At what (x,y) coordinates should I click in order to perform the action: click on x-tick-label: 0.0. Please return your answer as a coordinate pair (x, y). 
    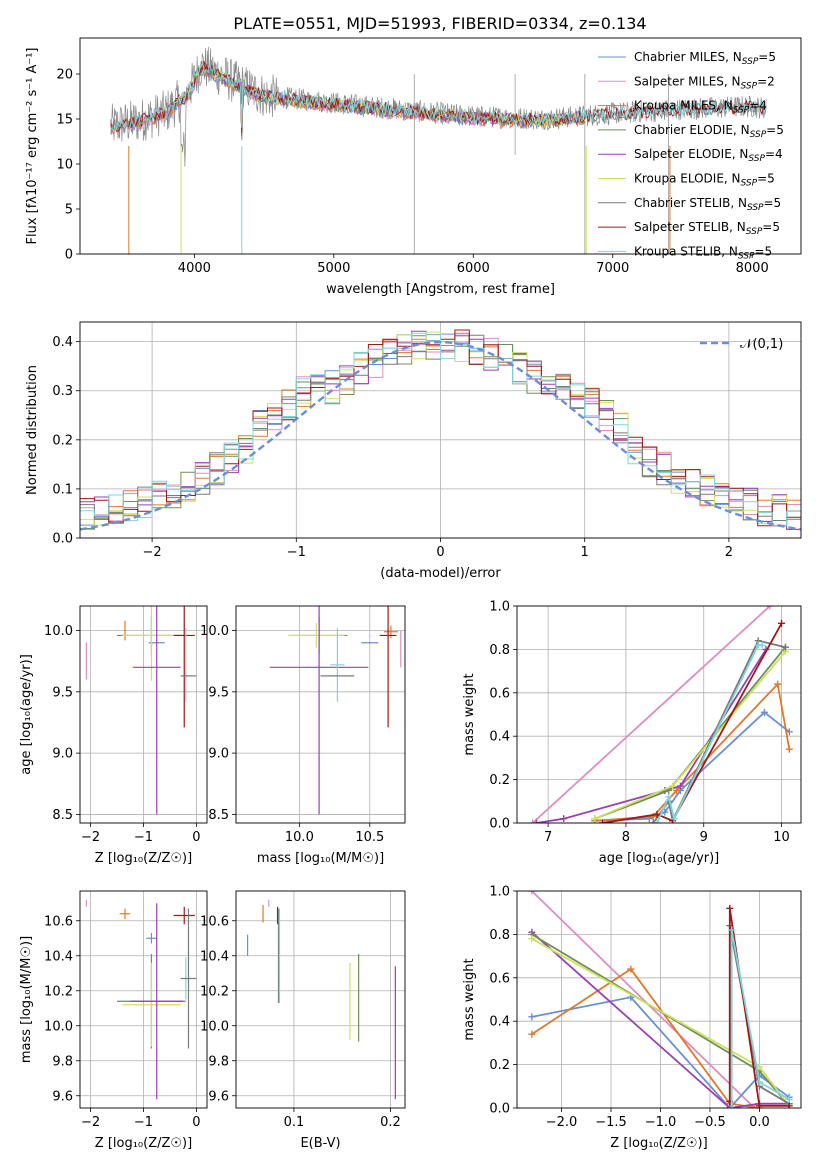
    Looking at the image, I should click on (759, 1122).